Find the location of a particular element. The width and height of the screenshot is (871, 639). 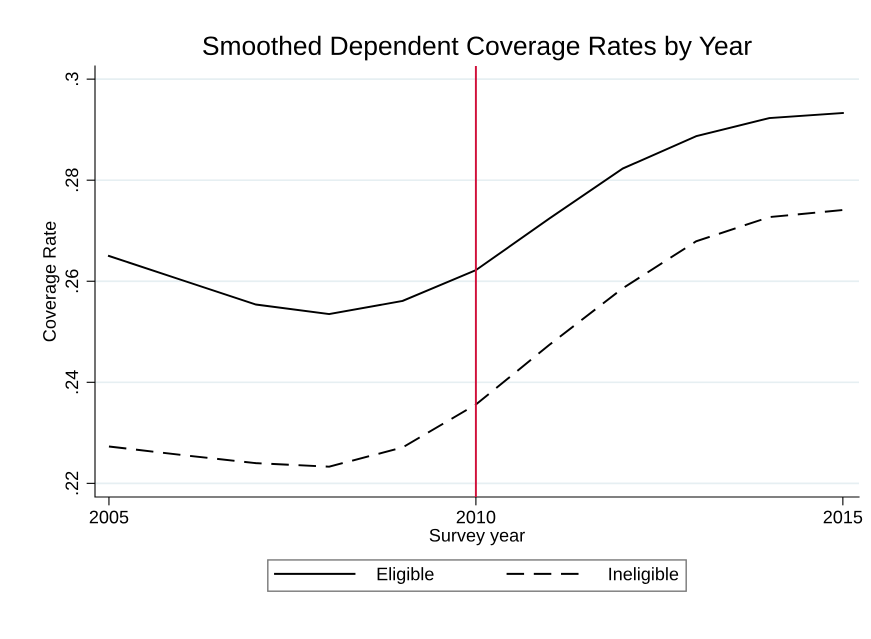

y-tick-label: .24 is located at coordinates (71, 382).